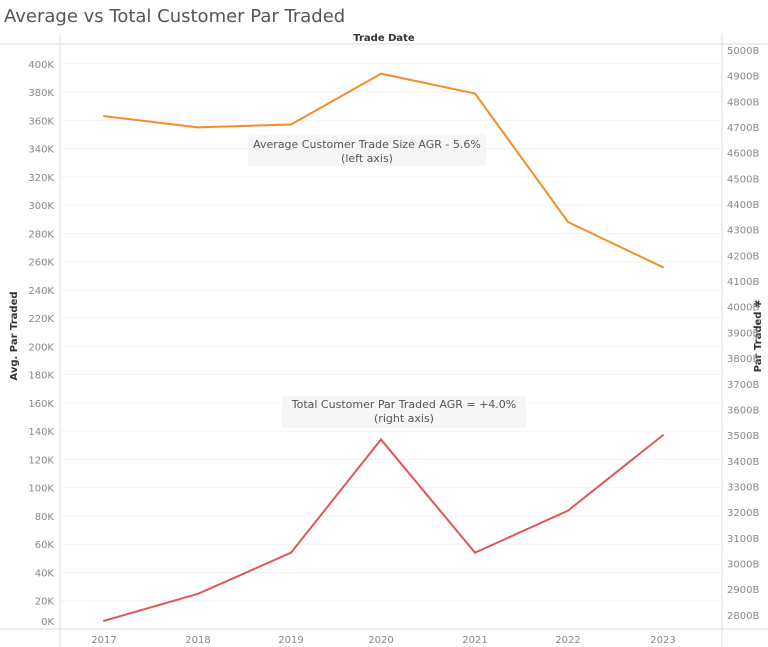 This screenshot has height=647, width=768. What do you see at coordinates (474, 640) in the screenshot?
I see `x-tick-label: 2021` at bounding box center [474, 640].